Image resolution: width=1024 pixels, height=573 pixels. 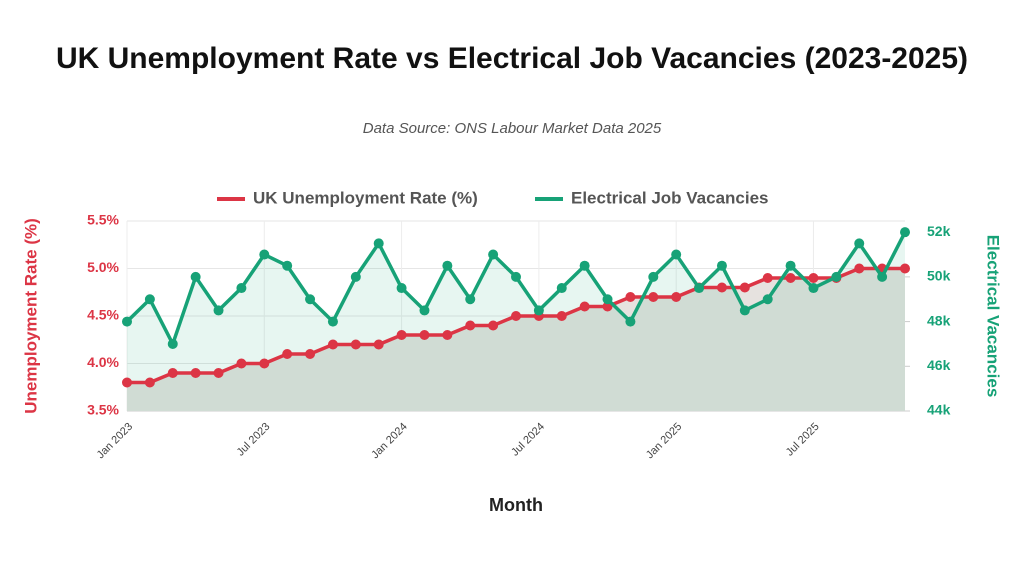 I want to click on chart-subtitle: Data Source: ONS Labour Market Data 2025, so click(x=512, y=128).